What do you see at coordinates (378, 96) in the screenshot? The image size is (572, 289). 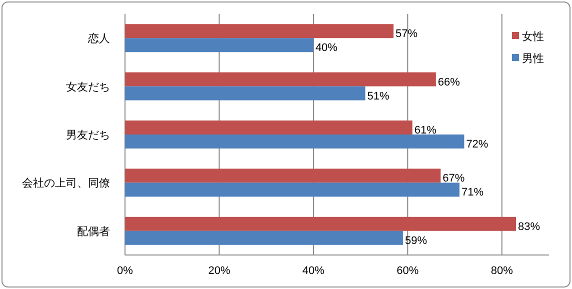 I see `data-label: 51%` at bounding box center [378, 96].